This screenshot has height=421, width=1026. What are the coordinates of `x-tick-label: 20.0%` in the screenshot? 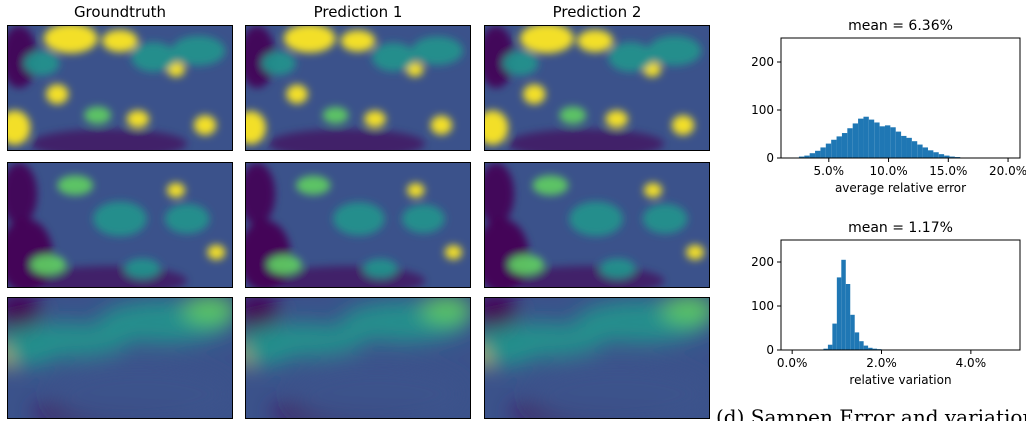 It's located at (1007, 171).